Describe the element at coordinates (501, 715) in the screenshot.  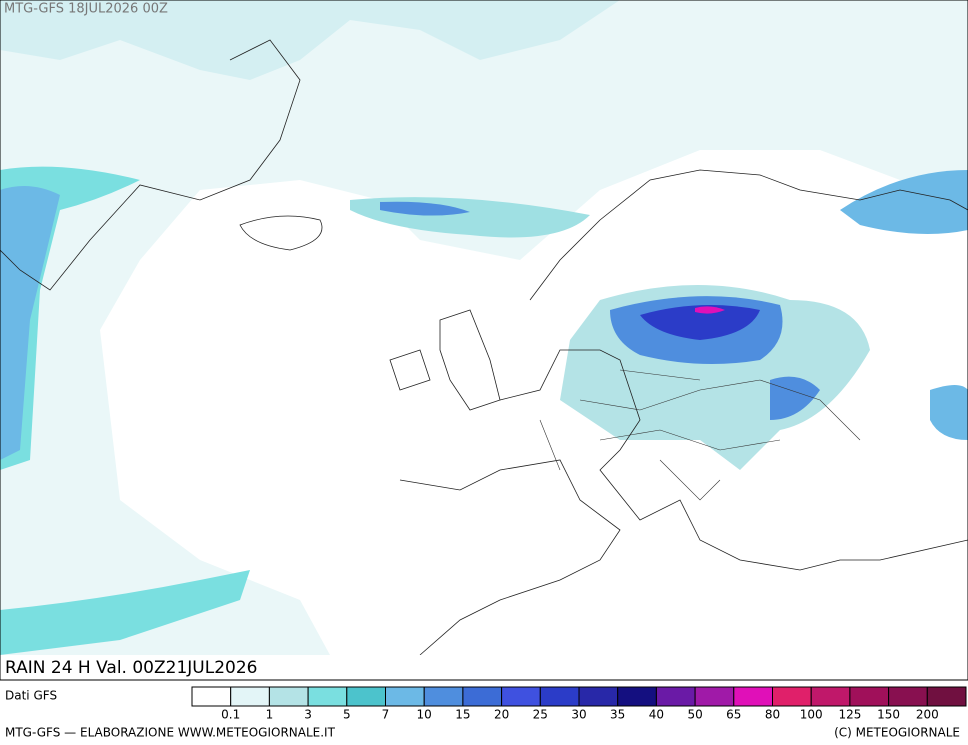
I see `colorbar-label: 20` at that location.